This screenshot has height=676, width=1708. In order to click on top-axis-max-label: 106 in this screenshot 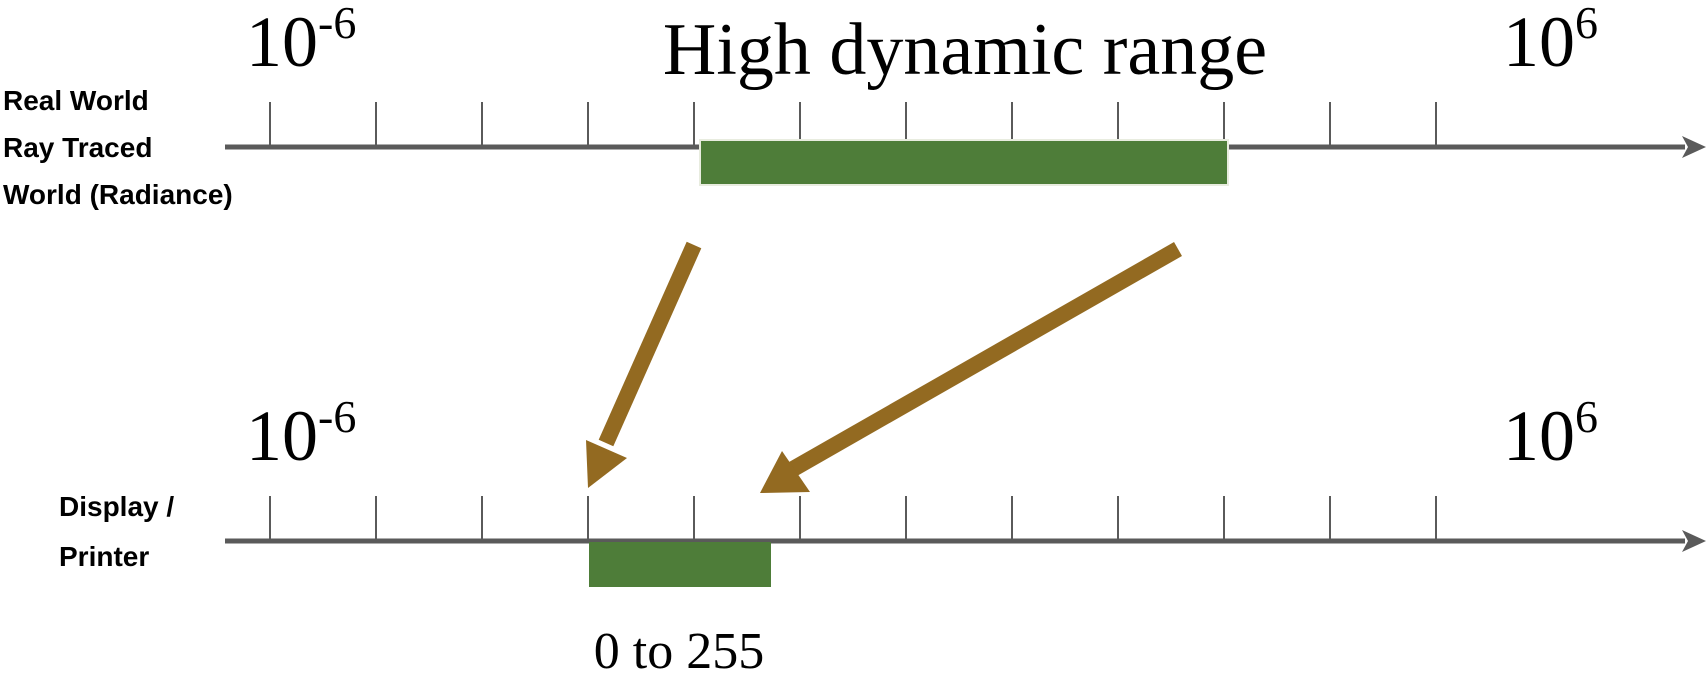, I will do `click(1550, 41)`.